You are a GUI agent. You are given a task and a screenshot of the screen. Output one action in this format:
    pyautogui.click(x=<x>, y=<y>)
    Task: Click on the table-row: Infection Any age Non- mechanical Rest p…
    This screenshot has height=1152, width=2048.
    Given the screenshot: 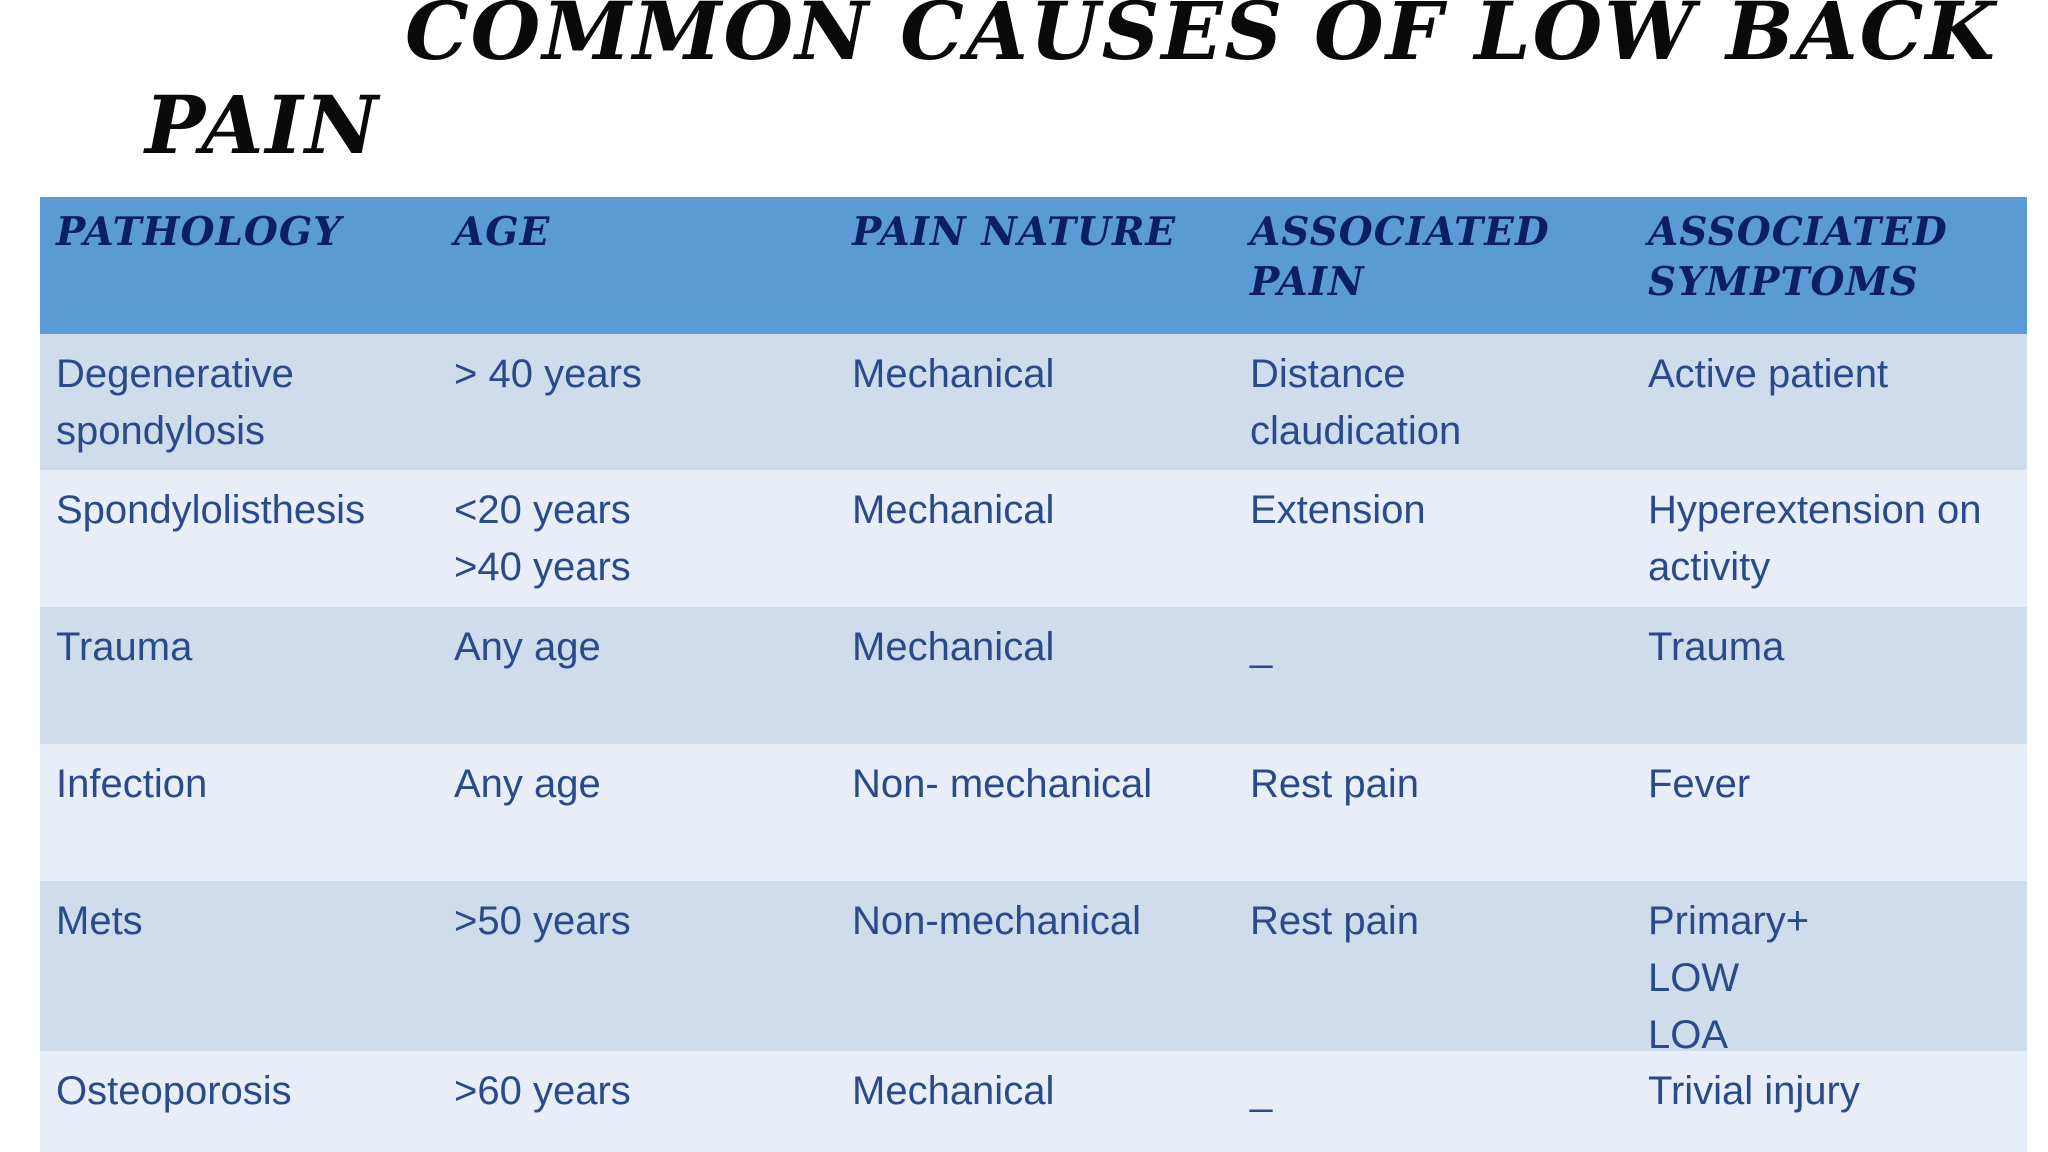 What is the action you would take?
    pyautogui.click(x=1033, y=812)
    